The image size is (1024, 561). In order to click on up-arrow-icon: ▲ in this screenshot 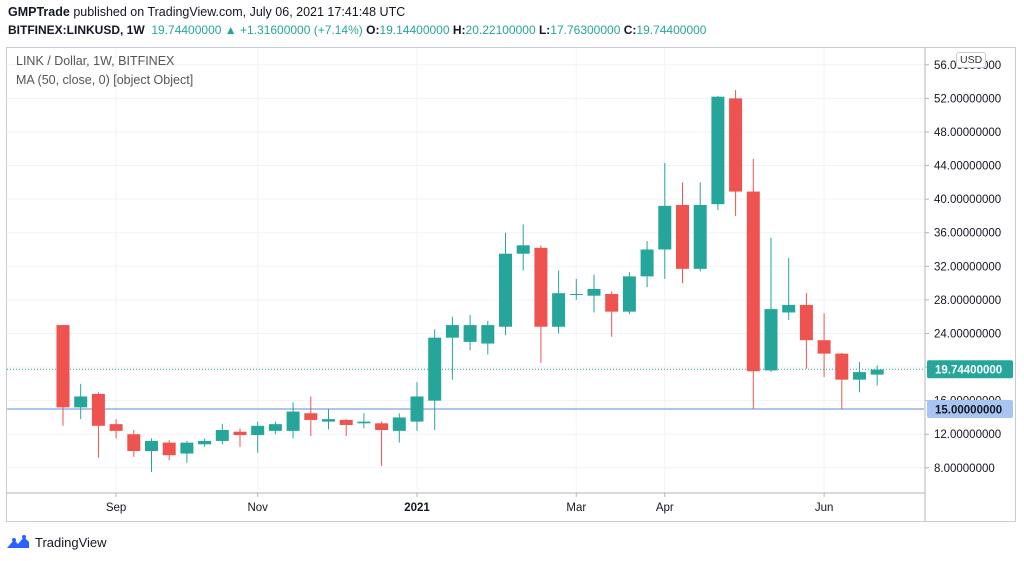, I will do `click(230, 30)`.